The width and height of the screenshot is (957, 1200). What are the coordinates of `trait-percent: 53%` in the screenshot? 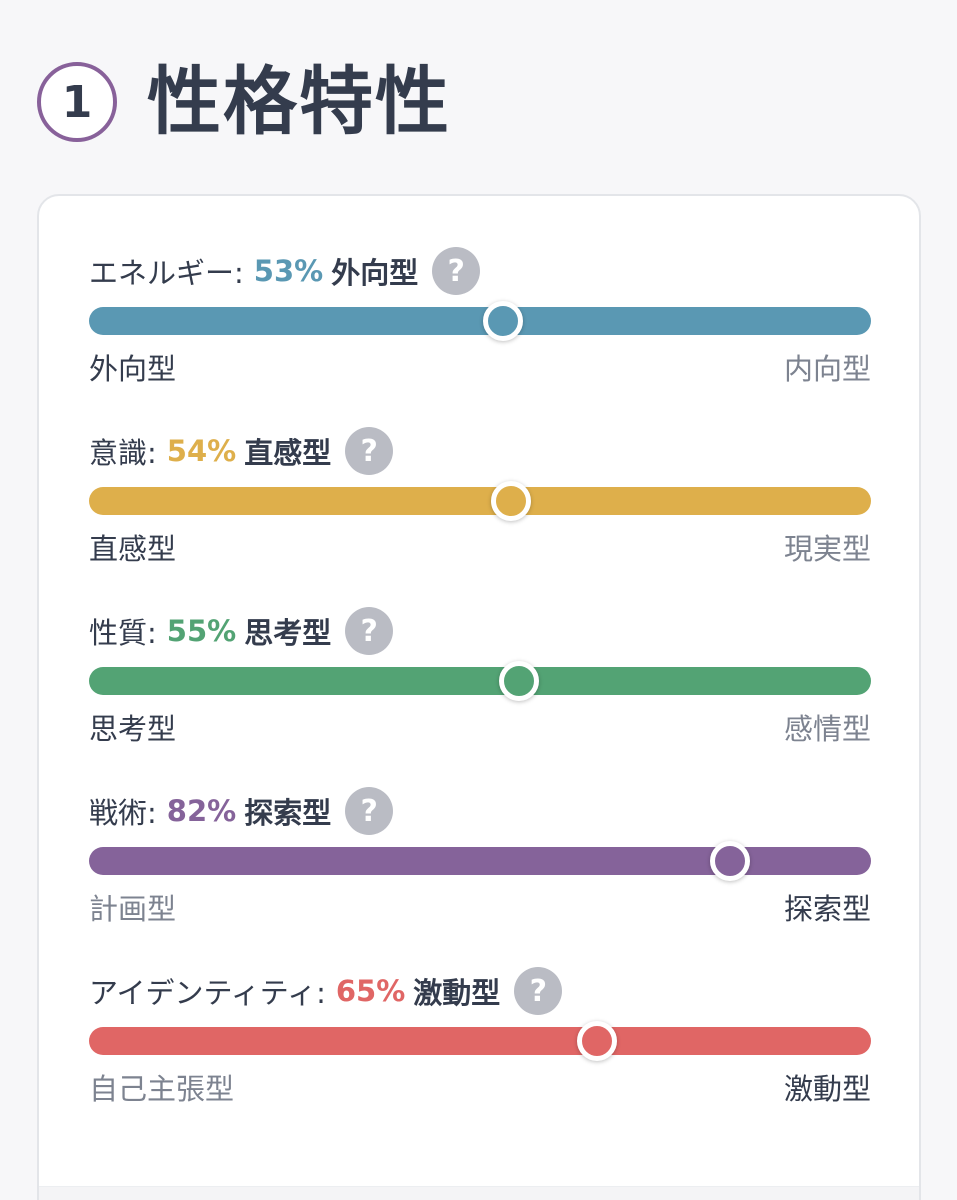 It's located at (288, 271).